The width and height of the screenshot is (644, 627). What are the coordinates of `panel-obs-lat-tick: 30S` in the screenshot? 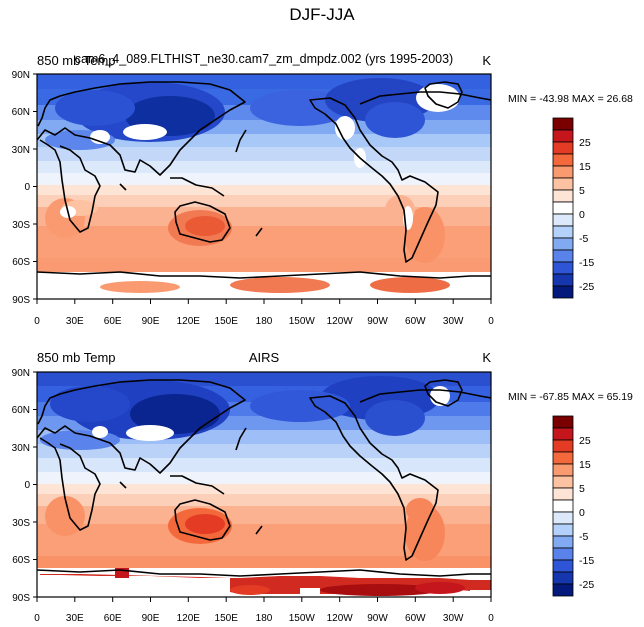 It's located at (21, 523).